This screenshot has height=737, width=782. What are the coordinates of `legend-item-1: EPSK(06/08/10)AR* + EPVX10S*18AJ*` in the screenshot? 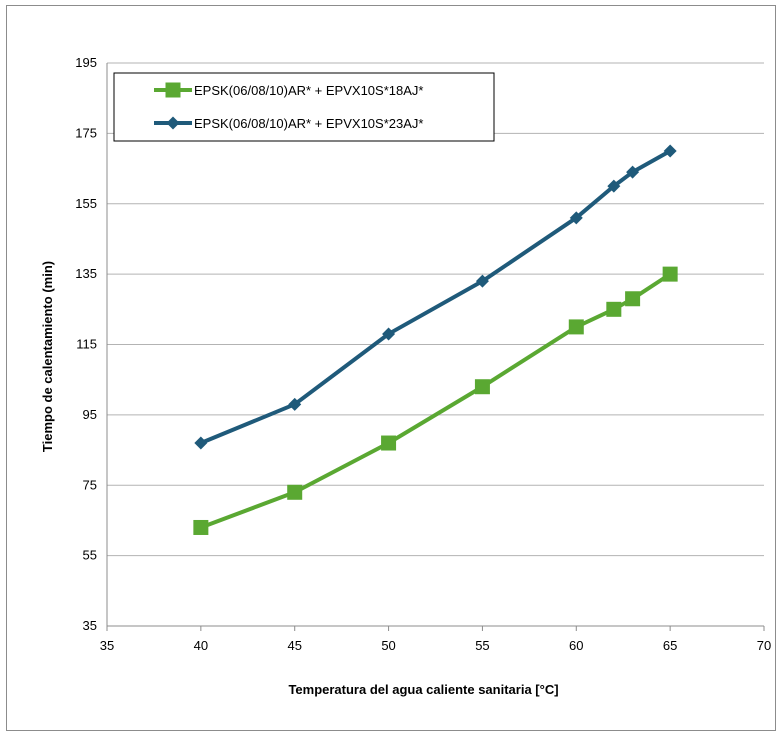 It's located at (288, 90).